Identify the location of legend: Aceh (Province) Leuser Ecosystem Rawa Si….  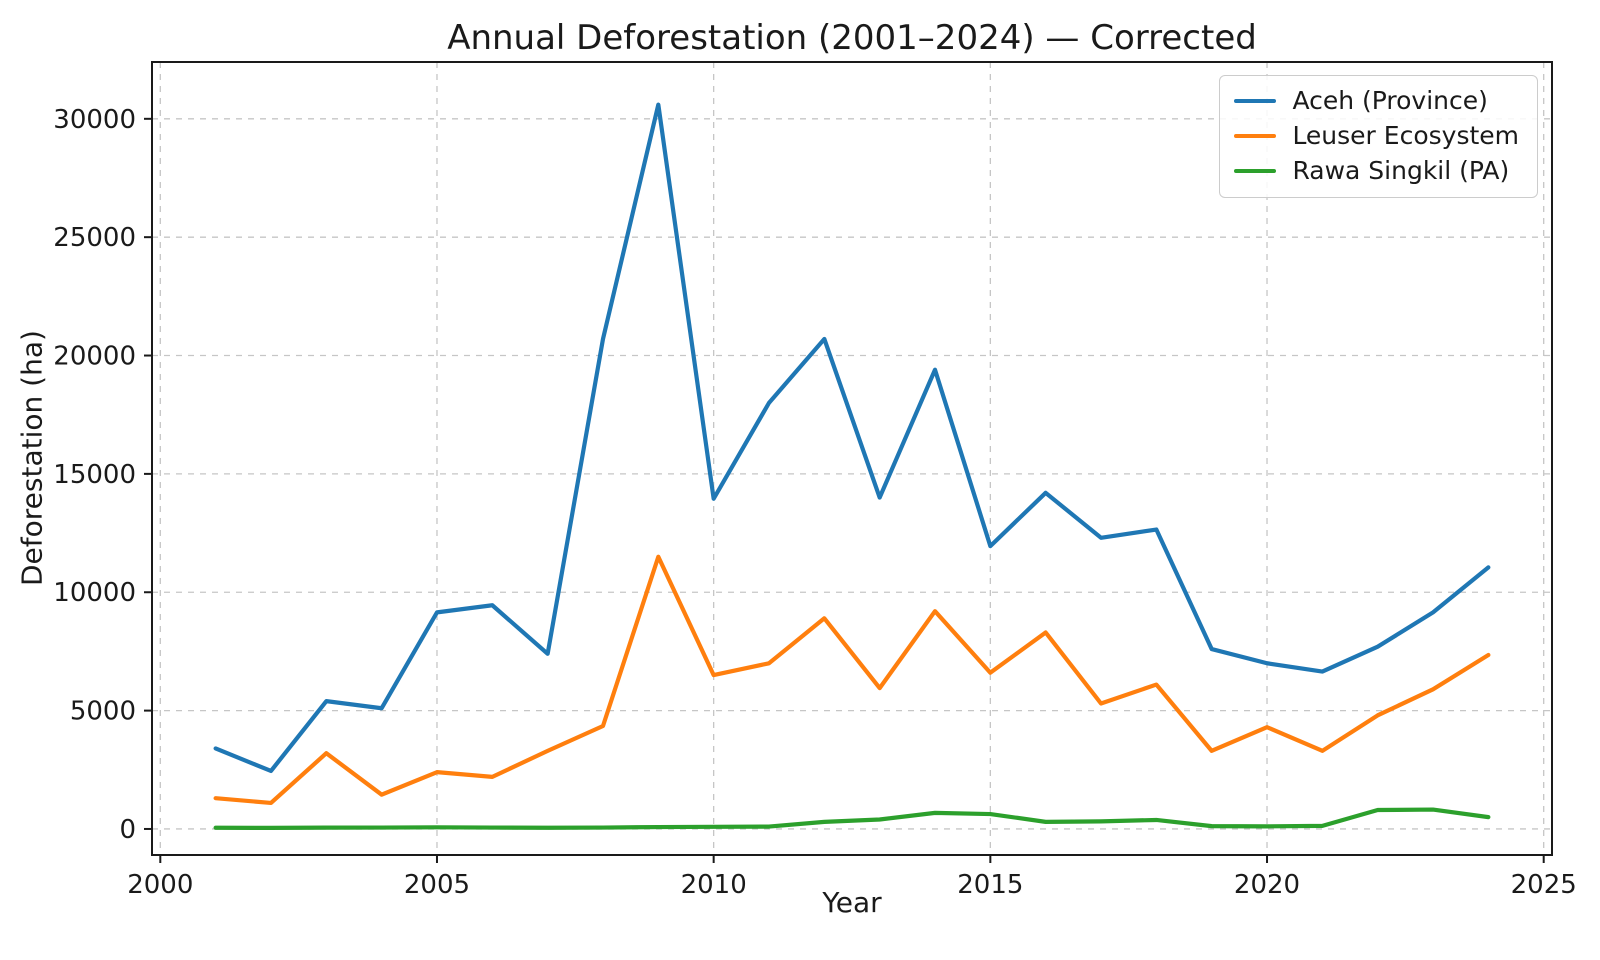
(1378, 136).